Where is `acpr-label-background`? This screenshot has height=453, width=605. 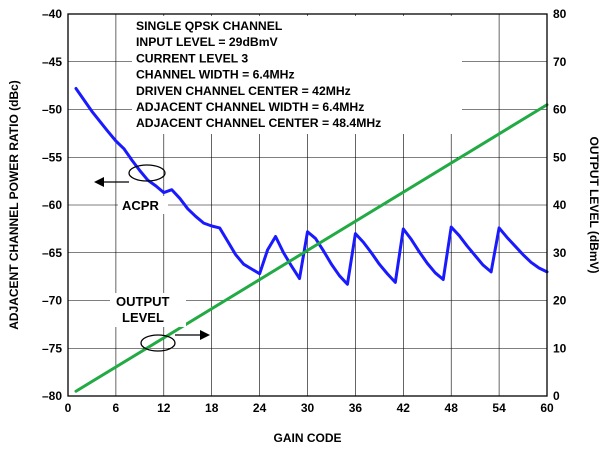 acpr-label-background is located at coordinates (143, 205).